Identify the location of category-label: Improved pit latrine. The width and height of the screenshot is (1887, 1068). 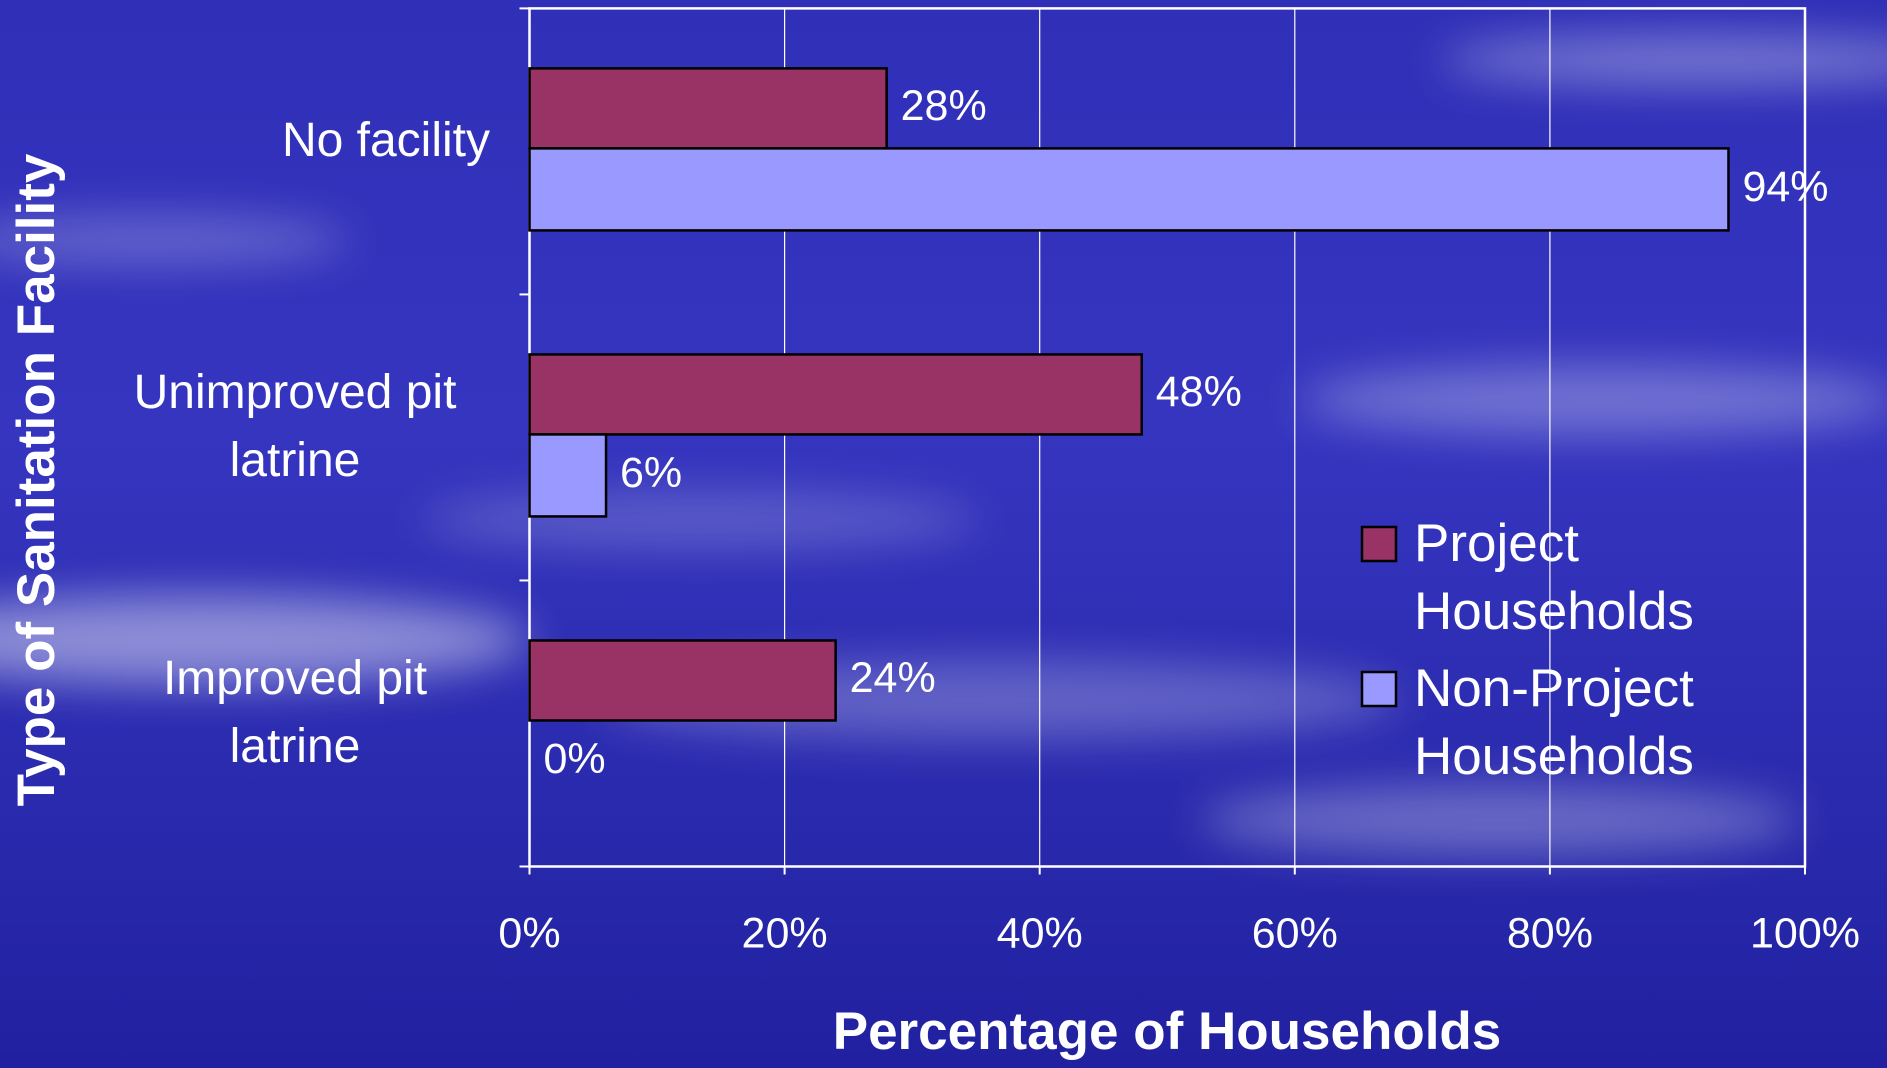
(295, 713).